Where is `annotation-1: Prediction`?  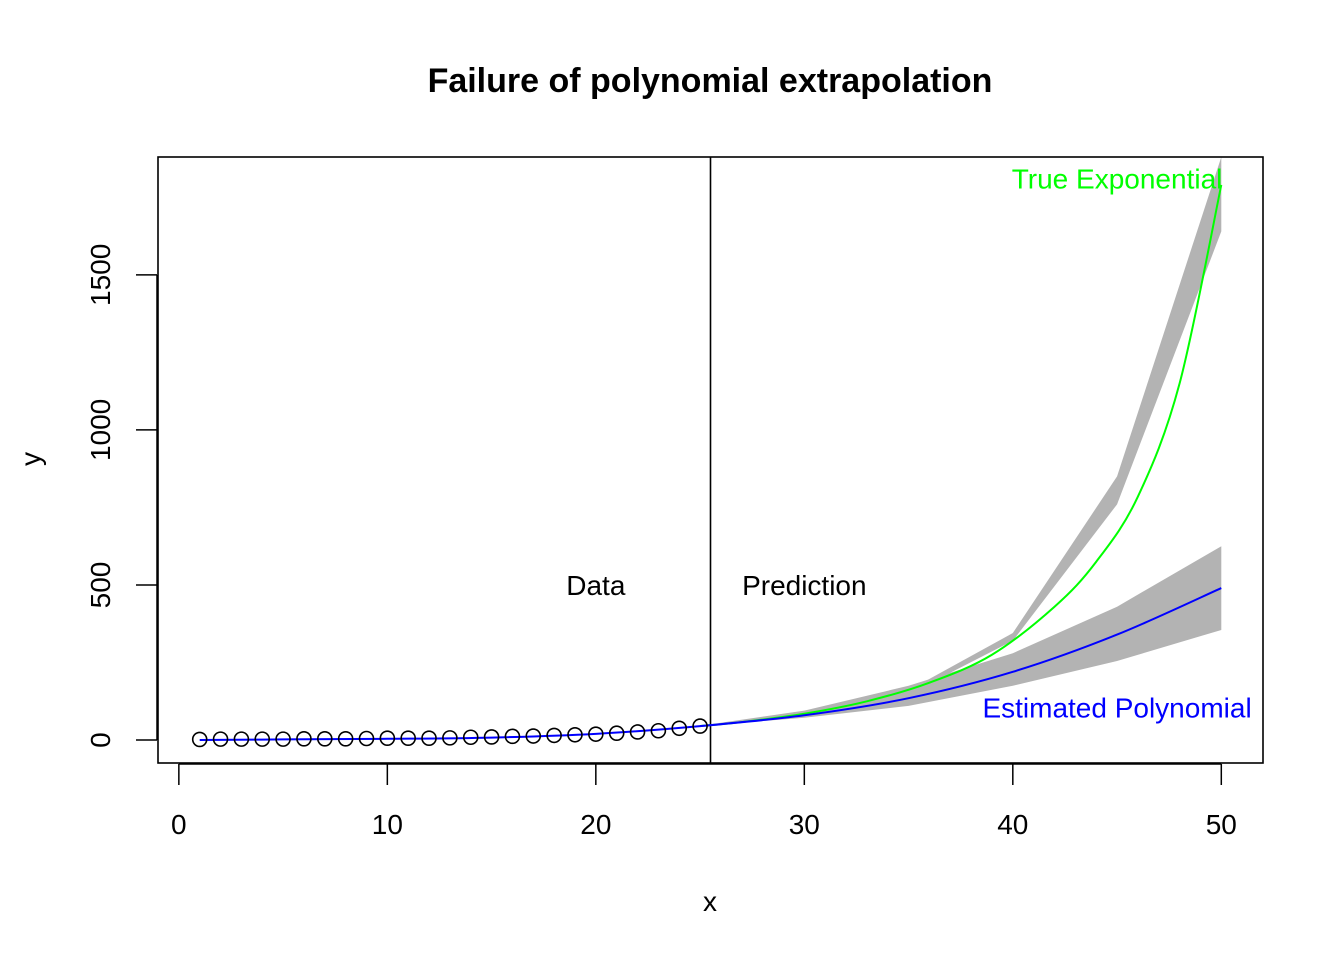
annotation-1: Prediction is located at coordinates (804, 585).